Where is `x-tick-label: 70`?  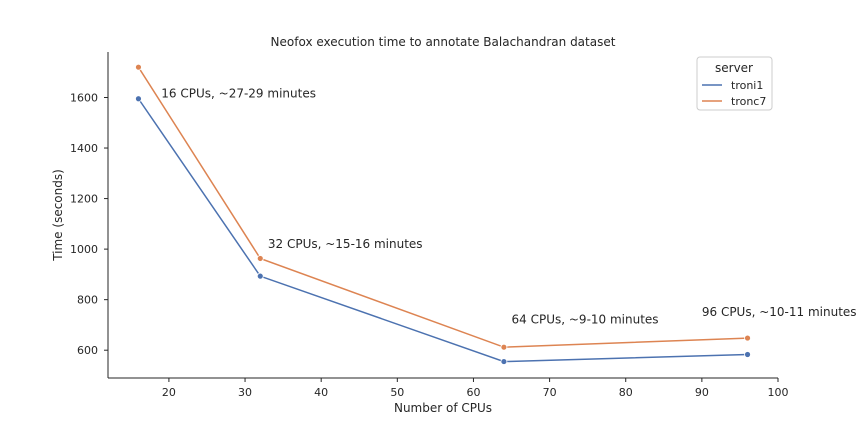 x-tick-label: 70 is located at coordinates (550, 392).